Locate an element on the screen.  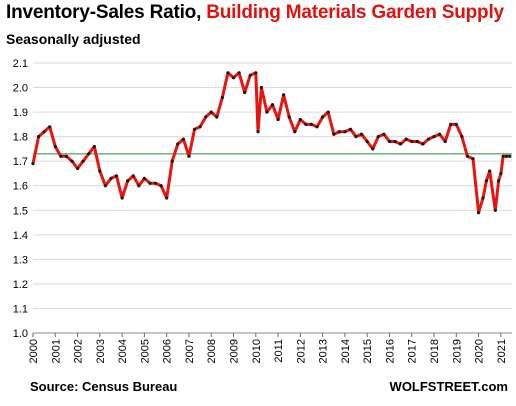
x-tick-label: 2021 is located at coordinates (502, 351).